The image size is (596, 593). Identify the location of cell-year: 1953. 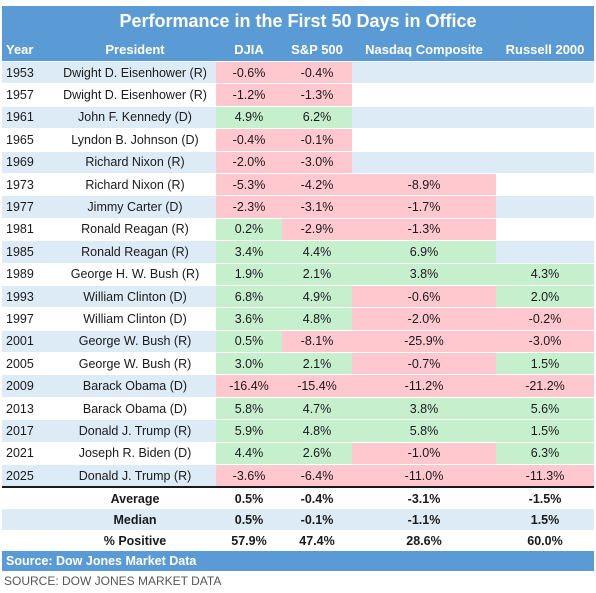
(28, 73).